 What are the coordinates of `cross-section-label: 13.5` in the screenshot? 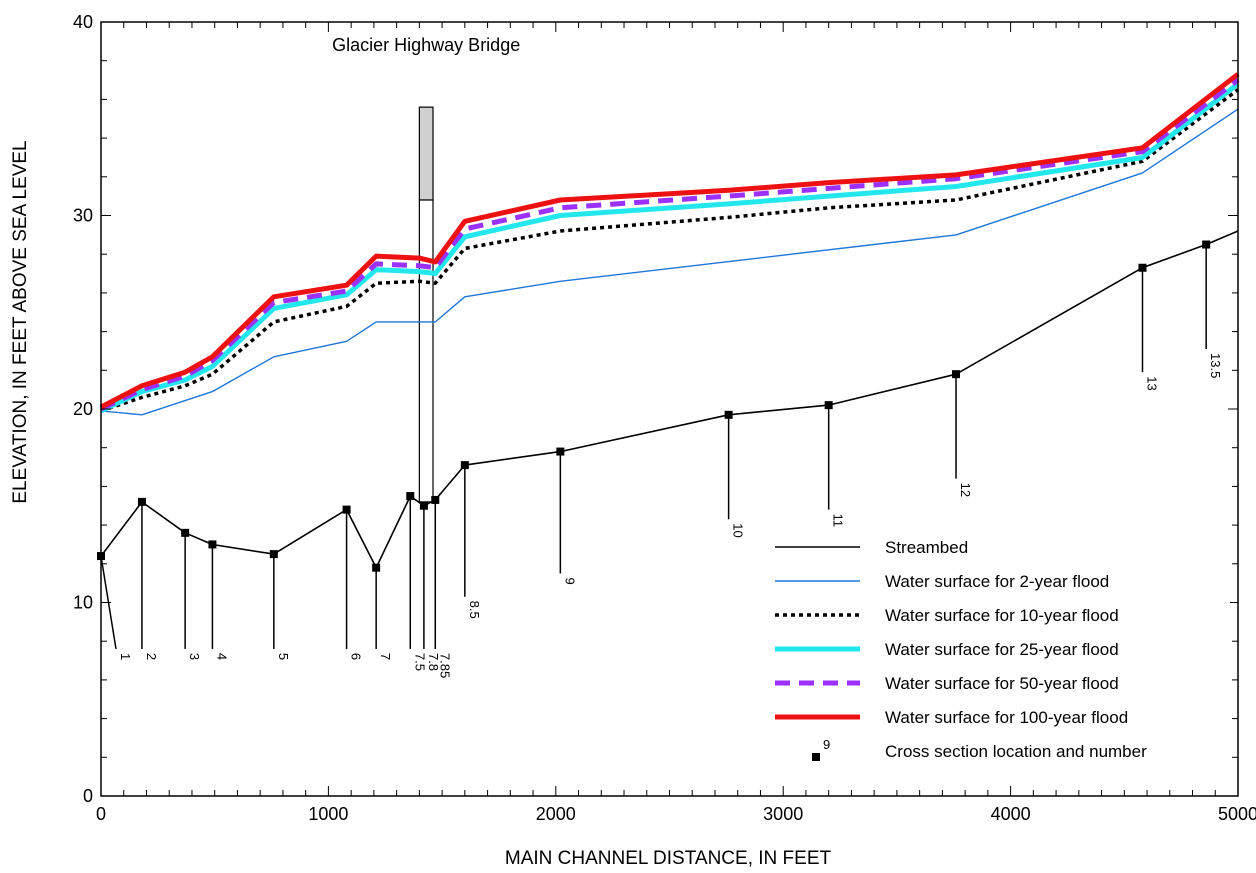 It's located at (1215, 365).